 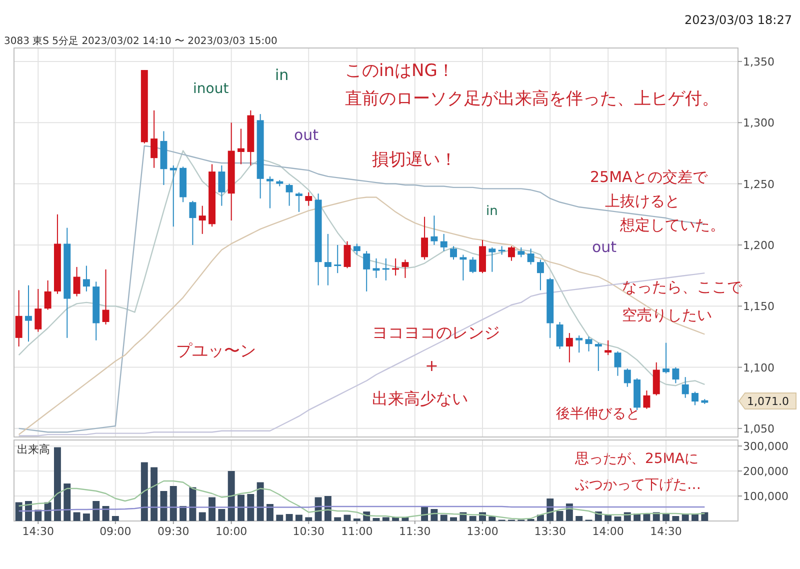 I want to click on annotation: 損切遅い！, so click(x=414, y=160).